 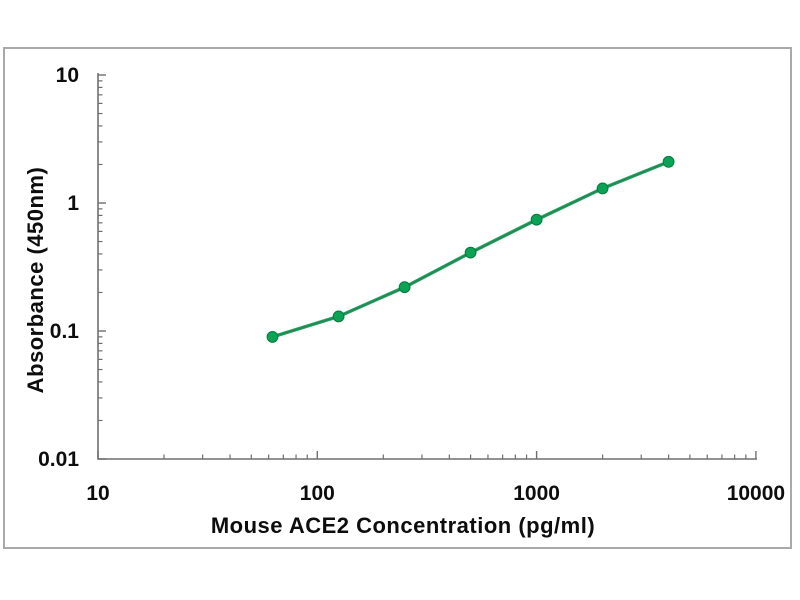 I want to click on x-tick-label: 10, so click(x=97, y=493).